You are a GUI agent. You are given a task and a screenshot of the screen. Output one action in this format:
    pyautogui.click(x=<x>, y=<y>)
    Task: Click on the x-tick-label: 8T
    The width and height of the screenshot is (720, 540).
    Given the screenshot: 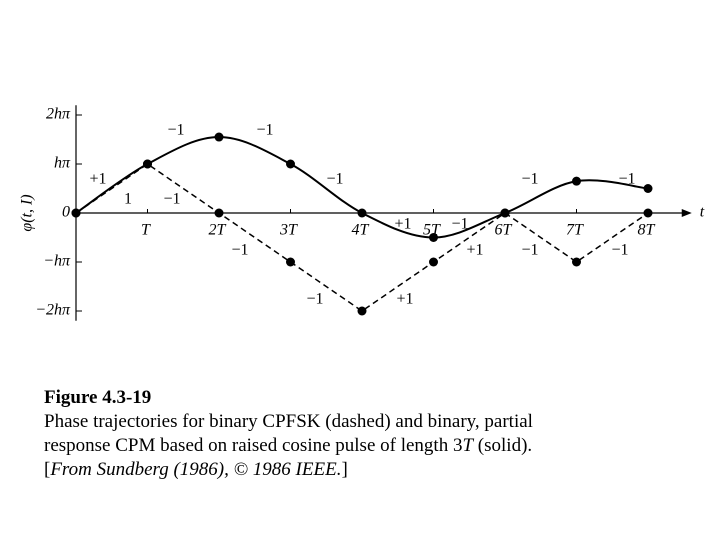 What is the action you would take?
    pyautogui.click(x=647, y=230)
    